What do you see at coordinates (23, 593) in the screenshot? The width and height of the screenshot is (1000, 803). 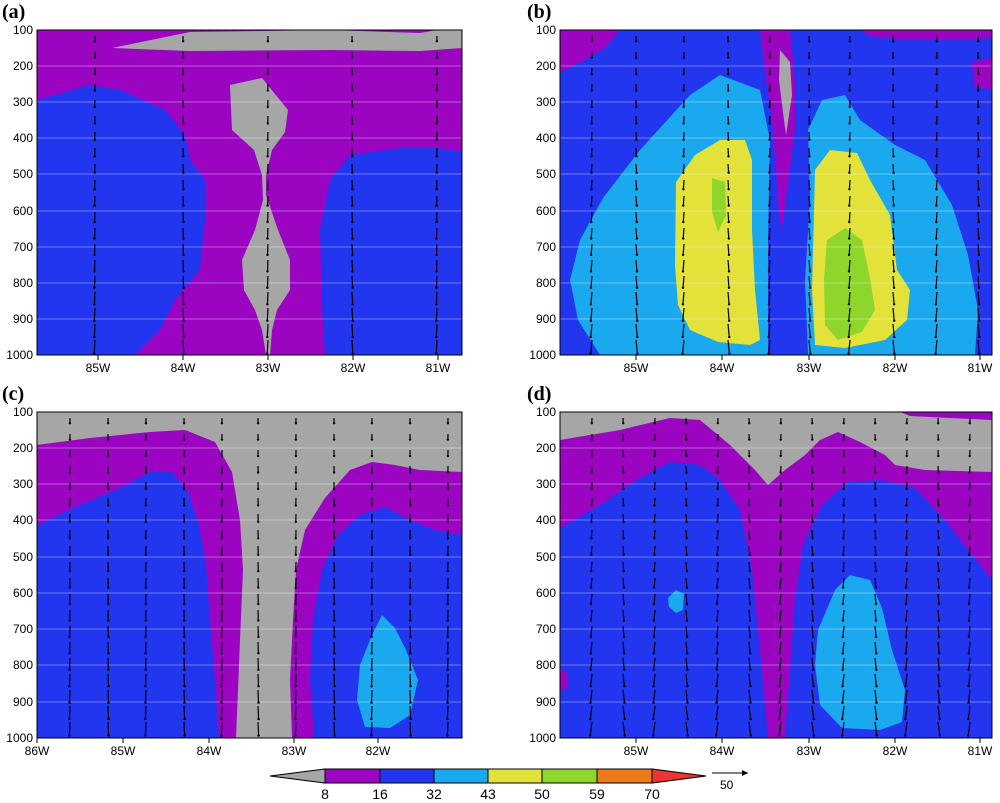 I see `panel-c-ytick: 600` at bounding box center [23, 593].